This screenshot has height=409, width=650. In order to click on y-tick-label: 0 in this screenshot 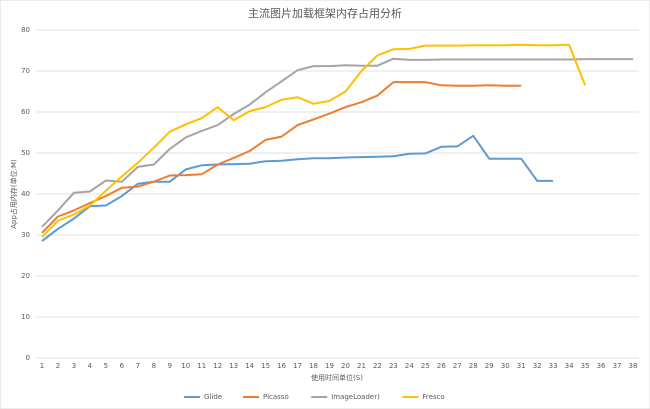, I will do `click(28, 358)`.